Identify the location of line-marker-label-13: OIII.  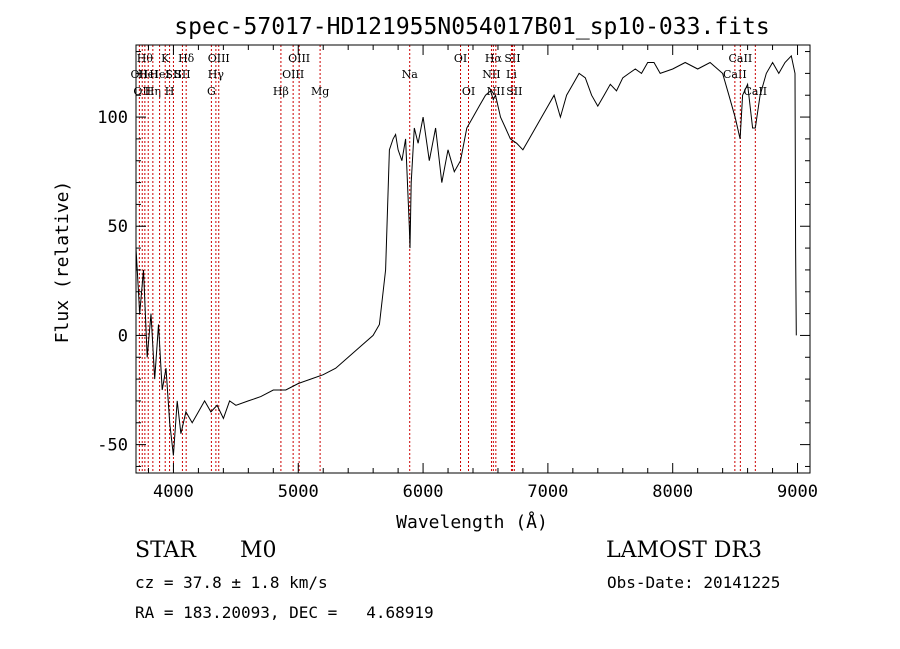
(219, 58).